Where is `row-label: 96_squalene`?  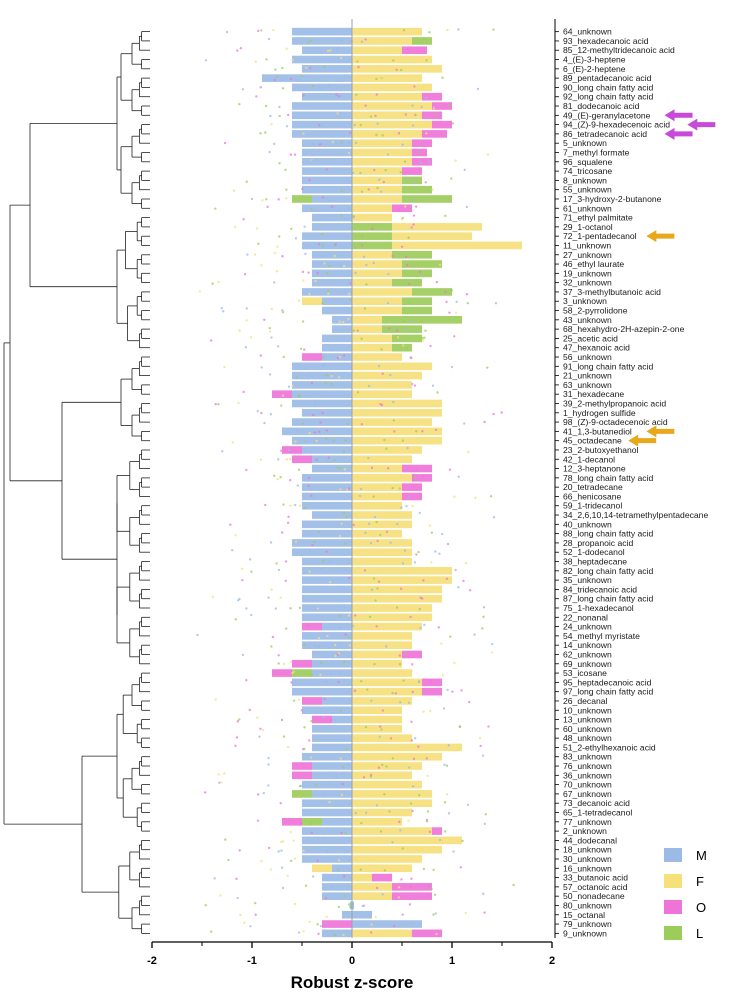
row-label: 96_squalene is located at coordinates (587, 162).